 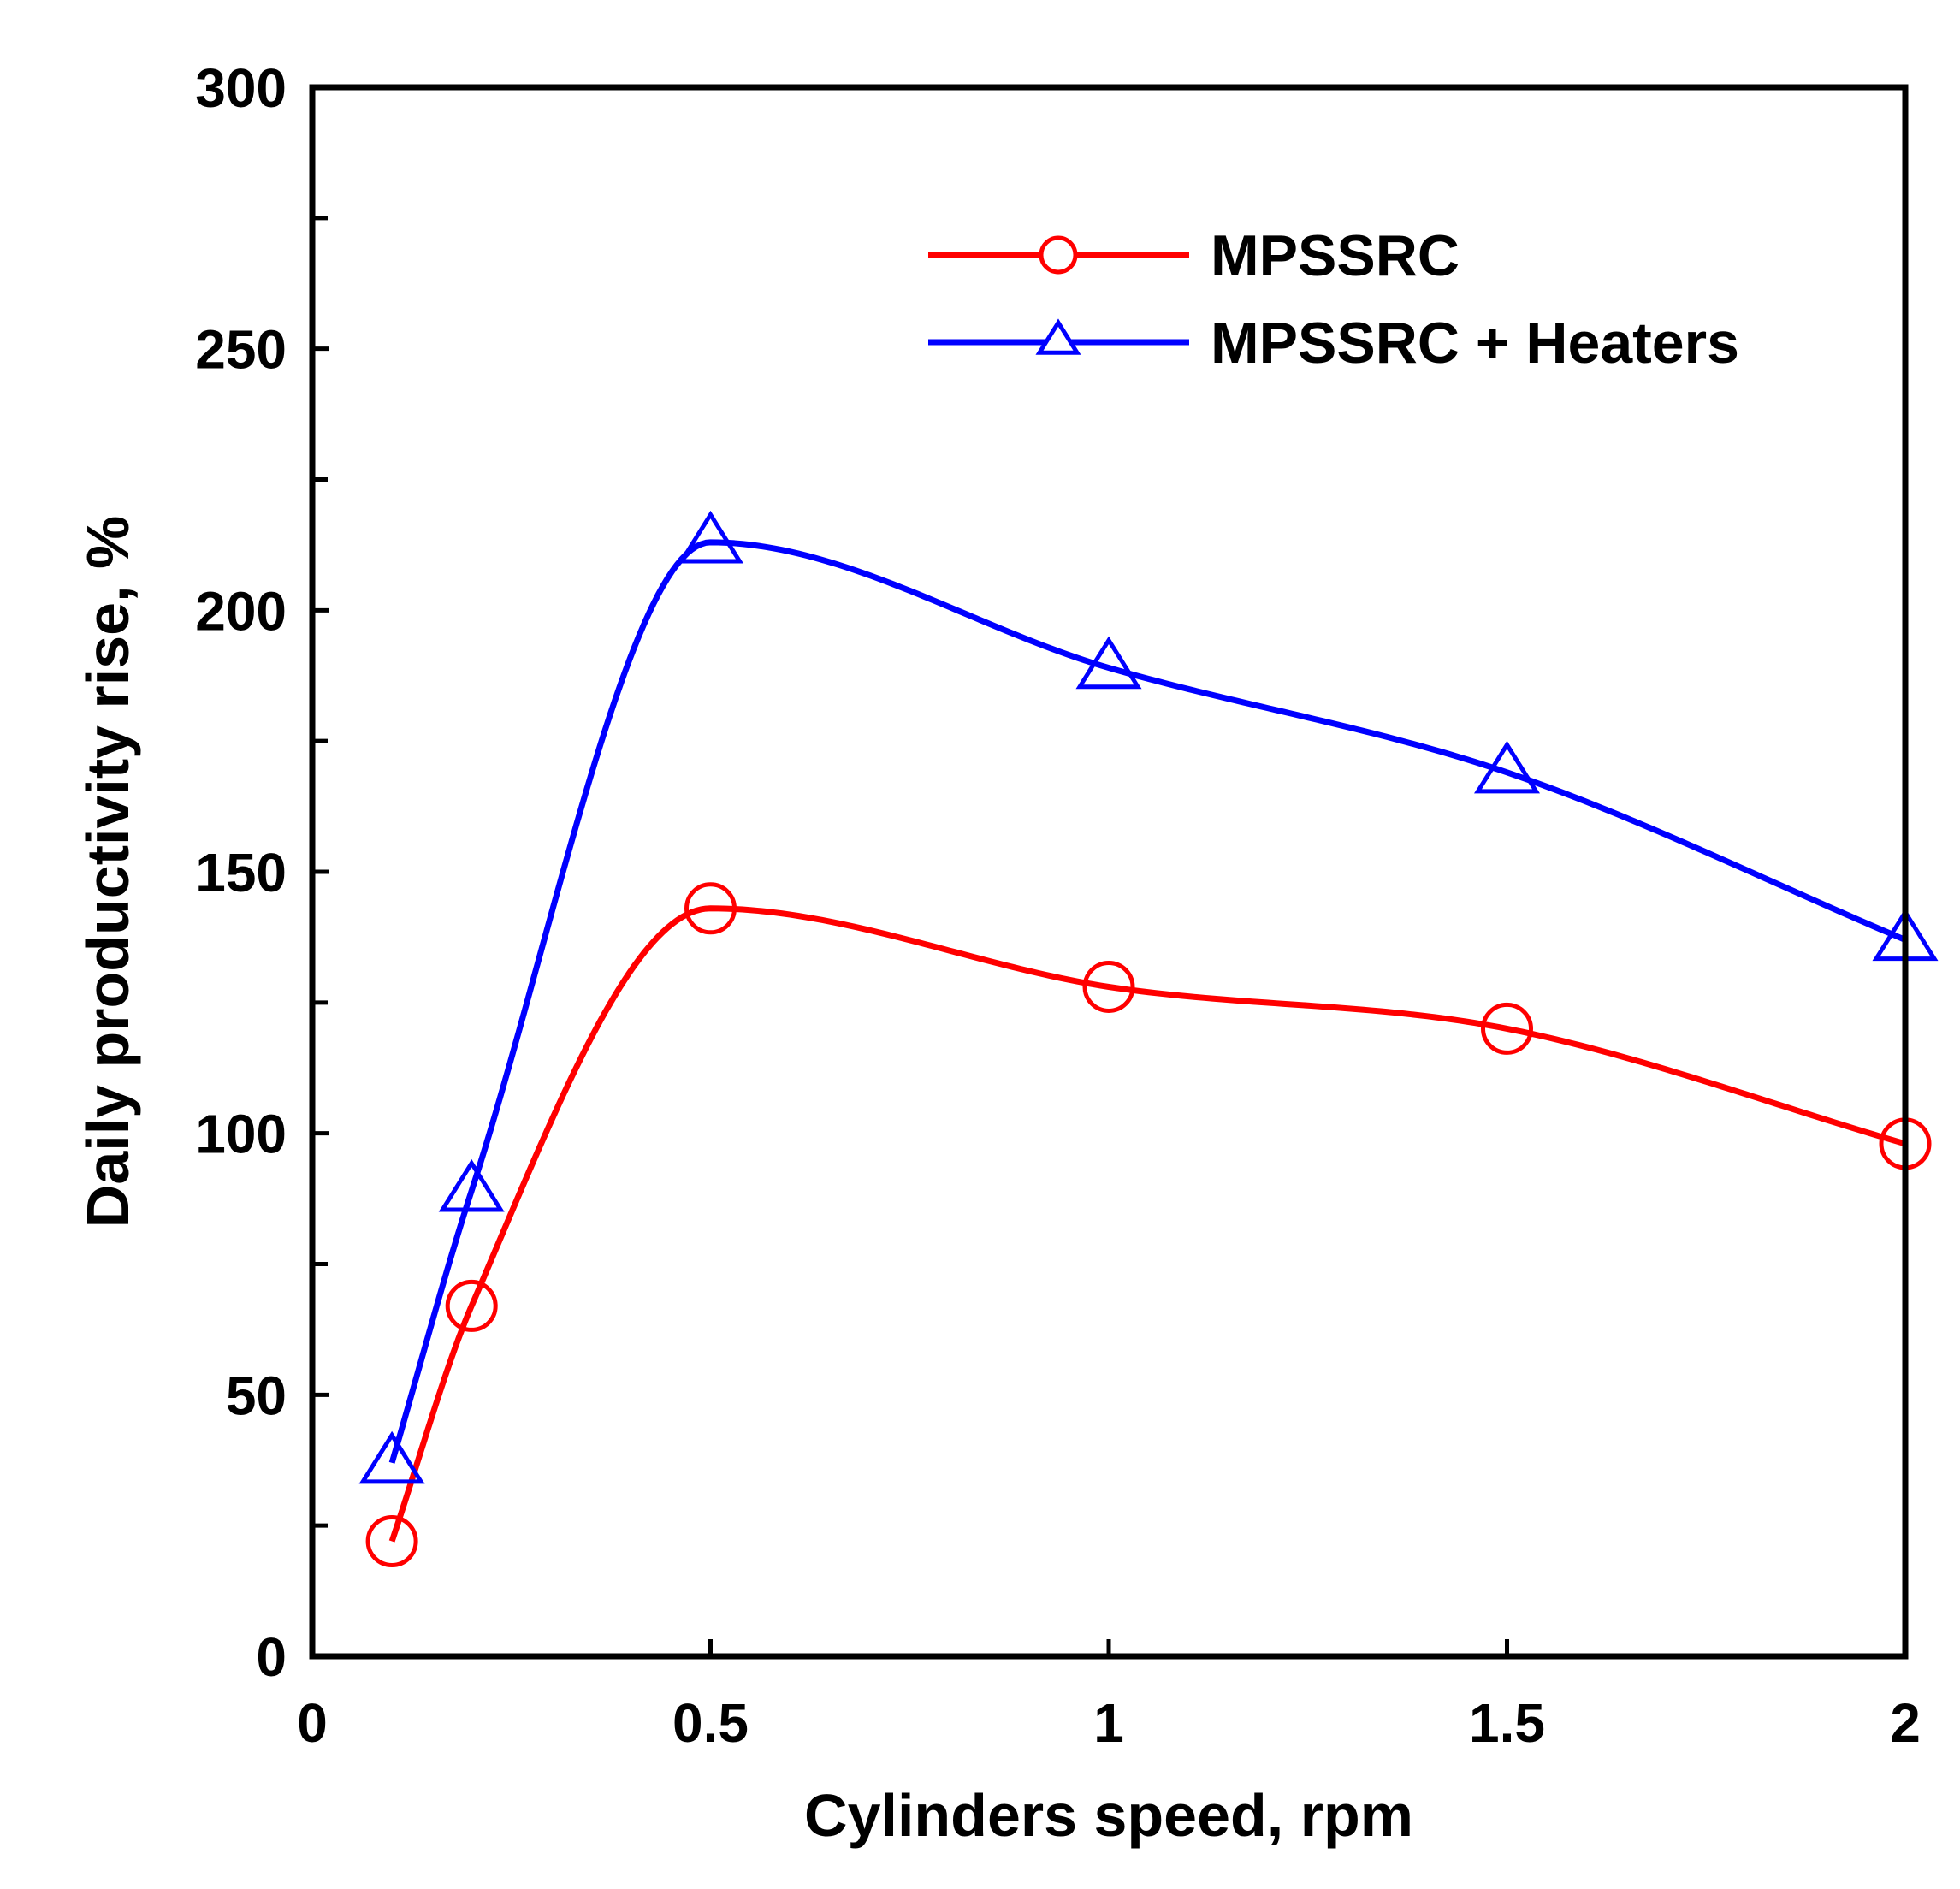 I want to click on x-tick-label: 2, so click(x=1905, y=1723).